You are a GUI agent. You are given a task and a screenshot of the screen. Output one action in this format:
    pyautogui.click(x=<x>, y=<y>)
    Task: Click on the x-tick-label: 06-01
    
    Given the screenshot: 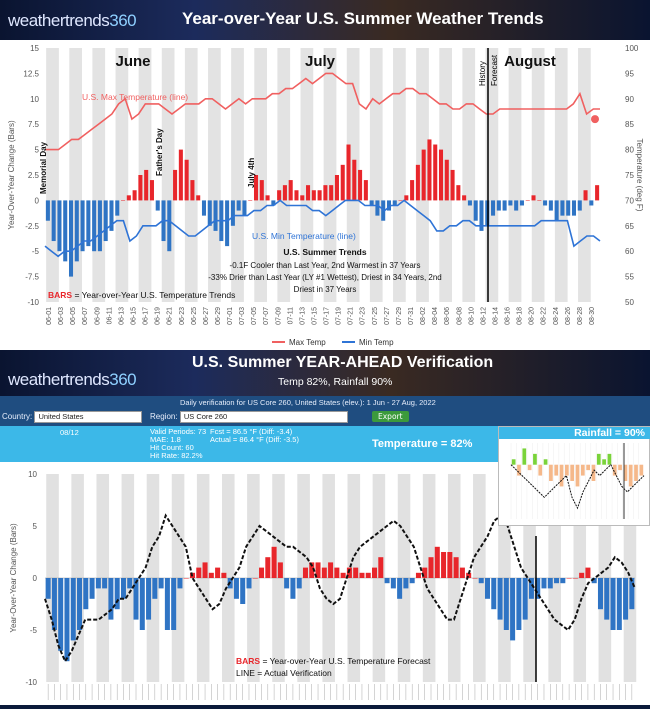 What is the action you would take?
    pyautogui.click(x=49, y=316)
    